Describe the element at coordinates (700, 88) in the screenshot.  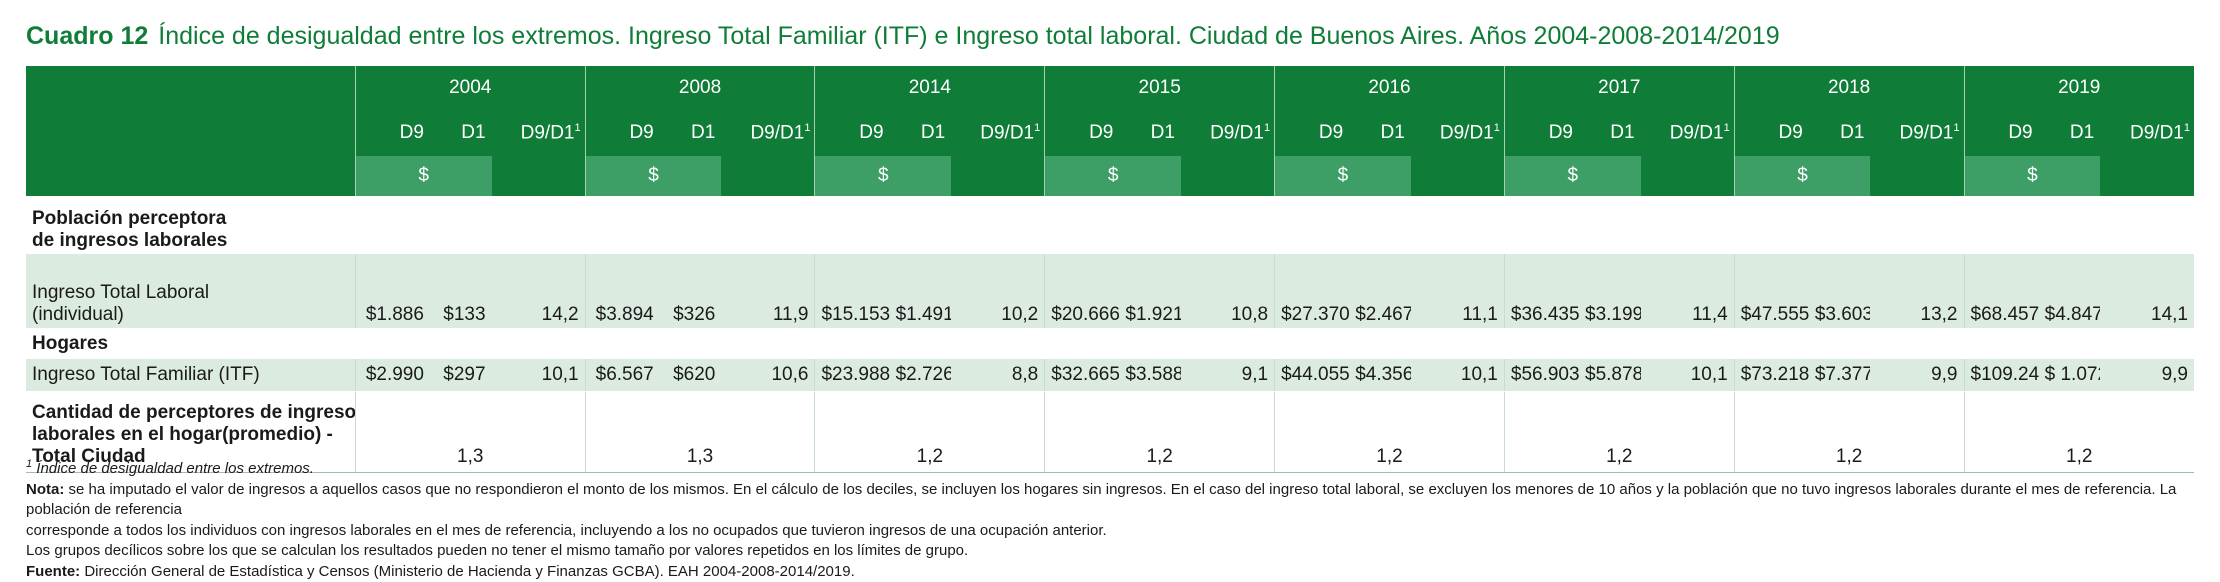
I see `year-header: 2008` at that location.